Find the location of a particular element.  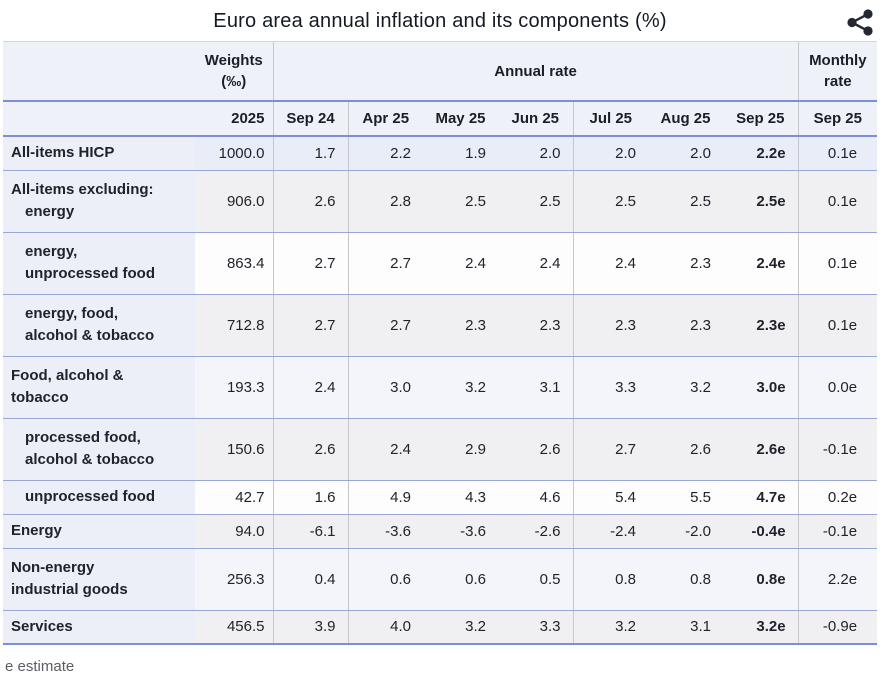

annual-rate-value: 3.2e is located at coordinates (761, 627).